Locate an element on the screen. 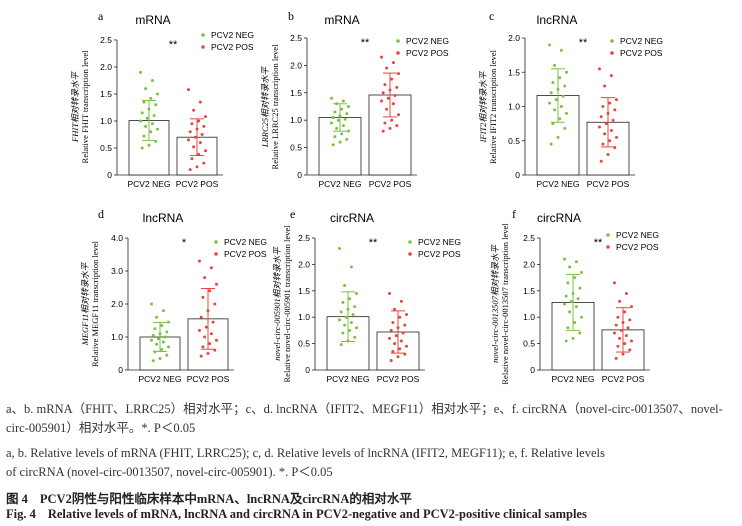  significance-marker: * is located at coordinates (184, 243).